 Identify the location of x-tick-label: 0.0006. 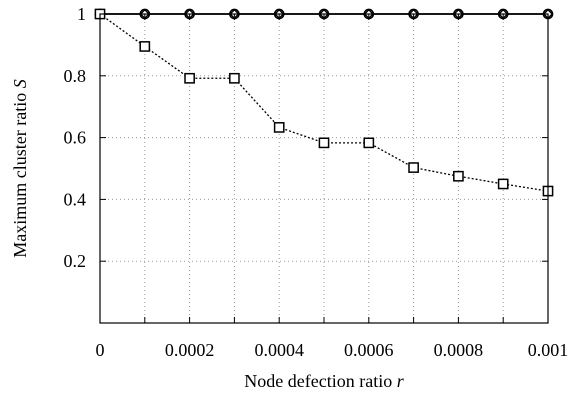
(369, 350).